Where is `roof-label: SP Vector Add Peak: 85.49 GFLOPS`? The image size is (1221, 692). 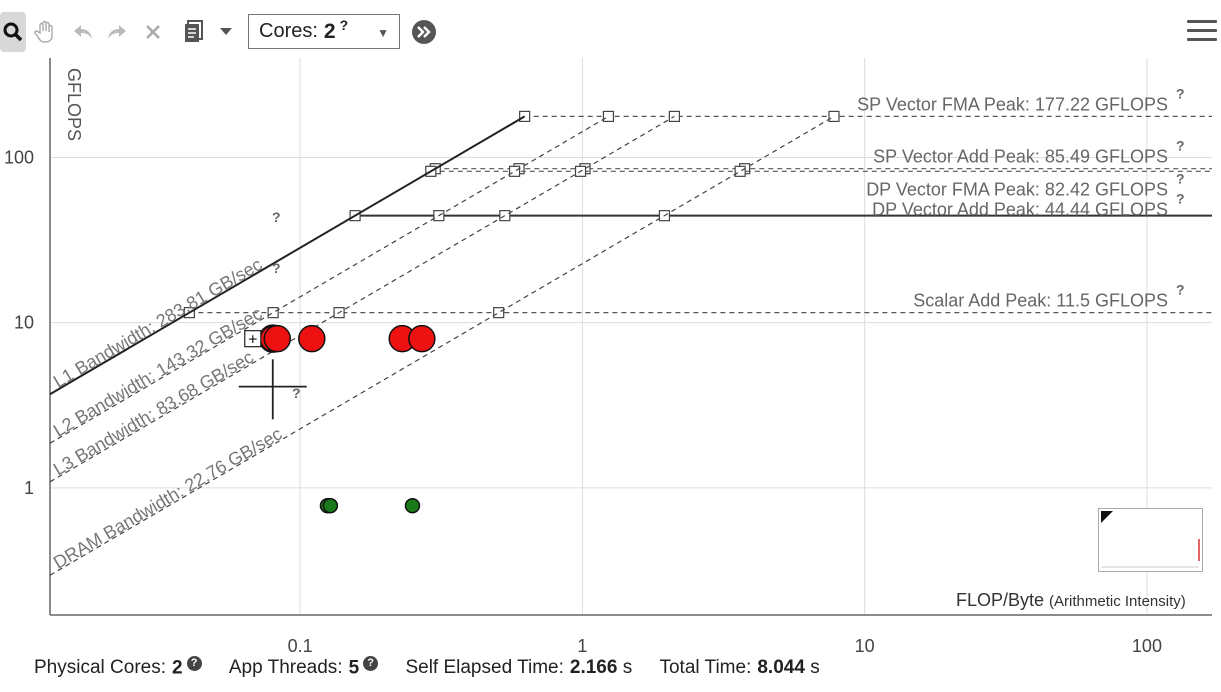 roof-label: SP Vector Add Peak: 85.49 GFLOPS is located at coordinates (1020, 157).